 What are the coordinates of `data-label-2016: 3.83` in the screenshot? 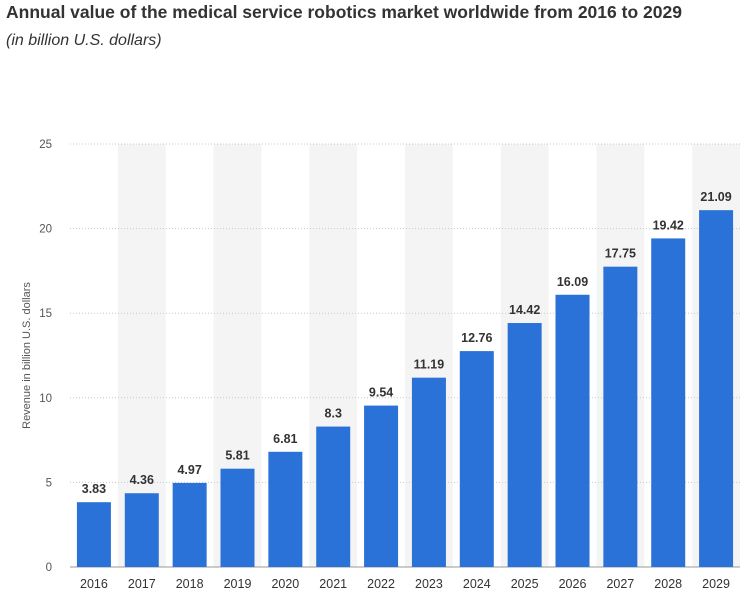 It's located at (94, 489).